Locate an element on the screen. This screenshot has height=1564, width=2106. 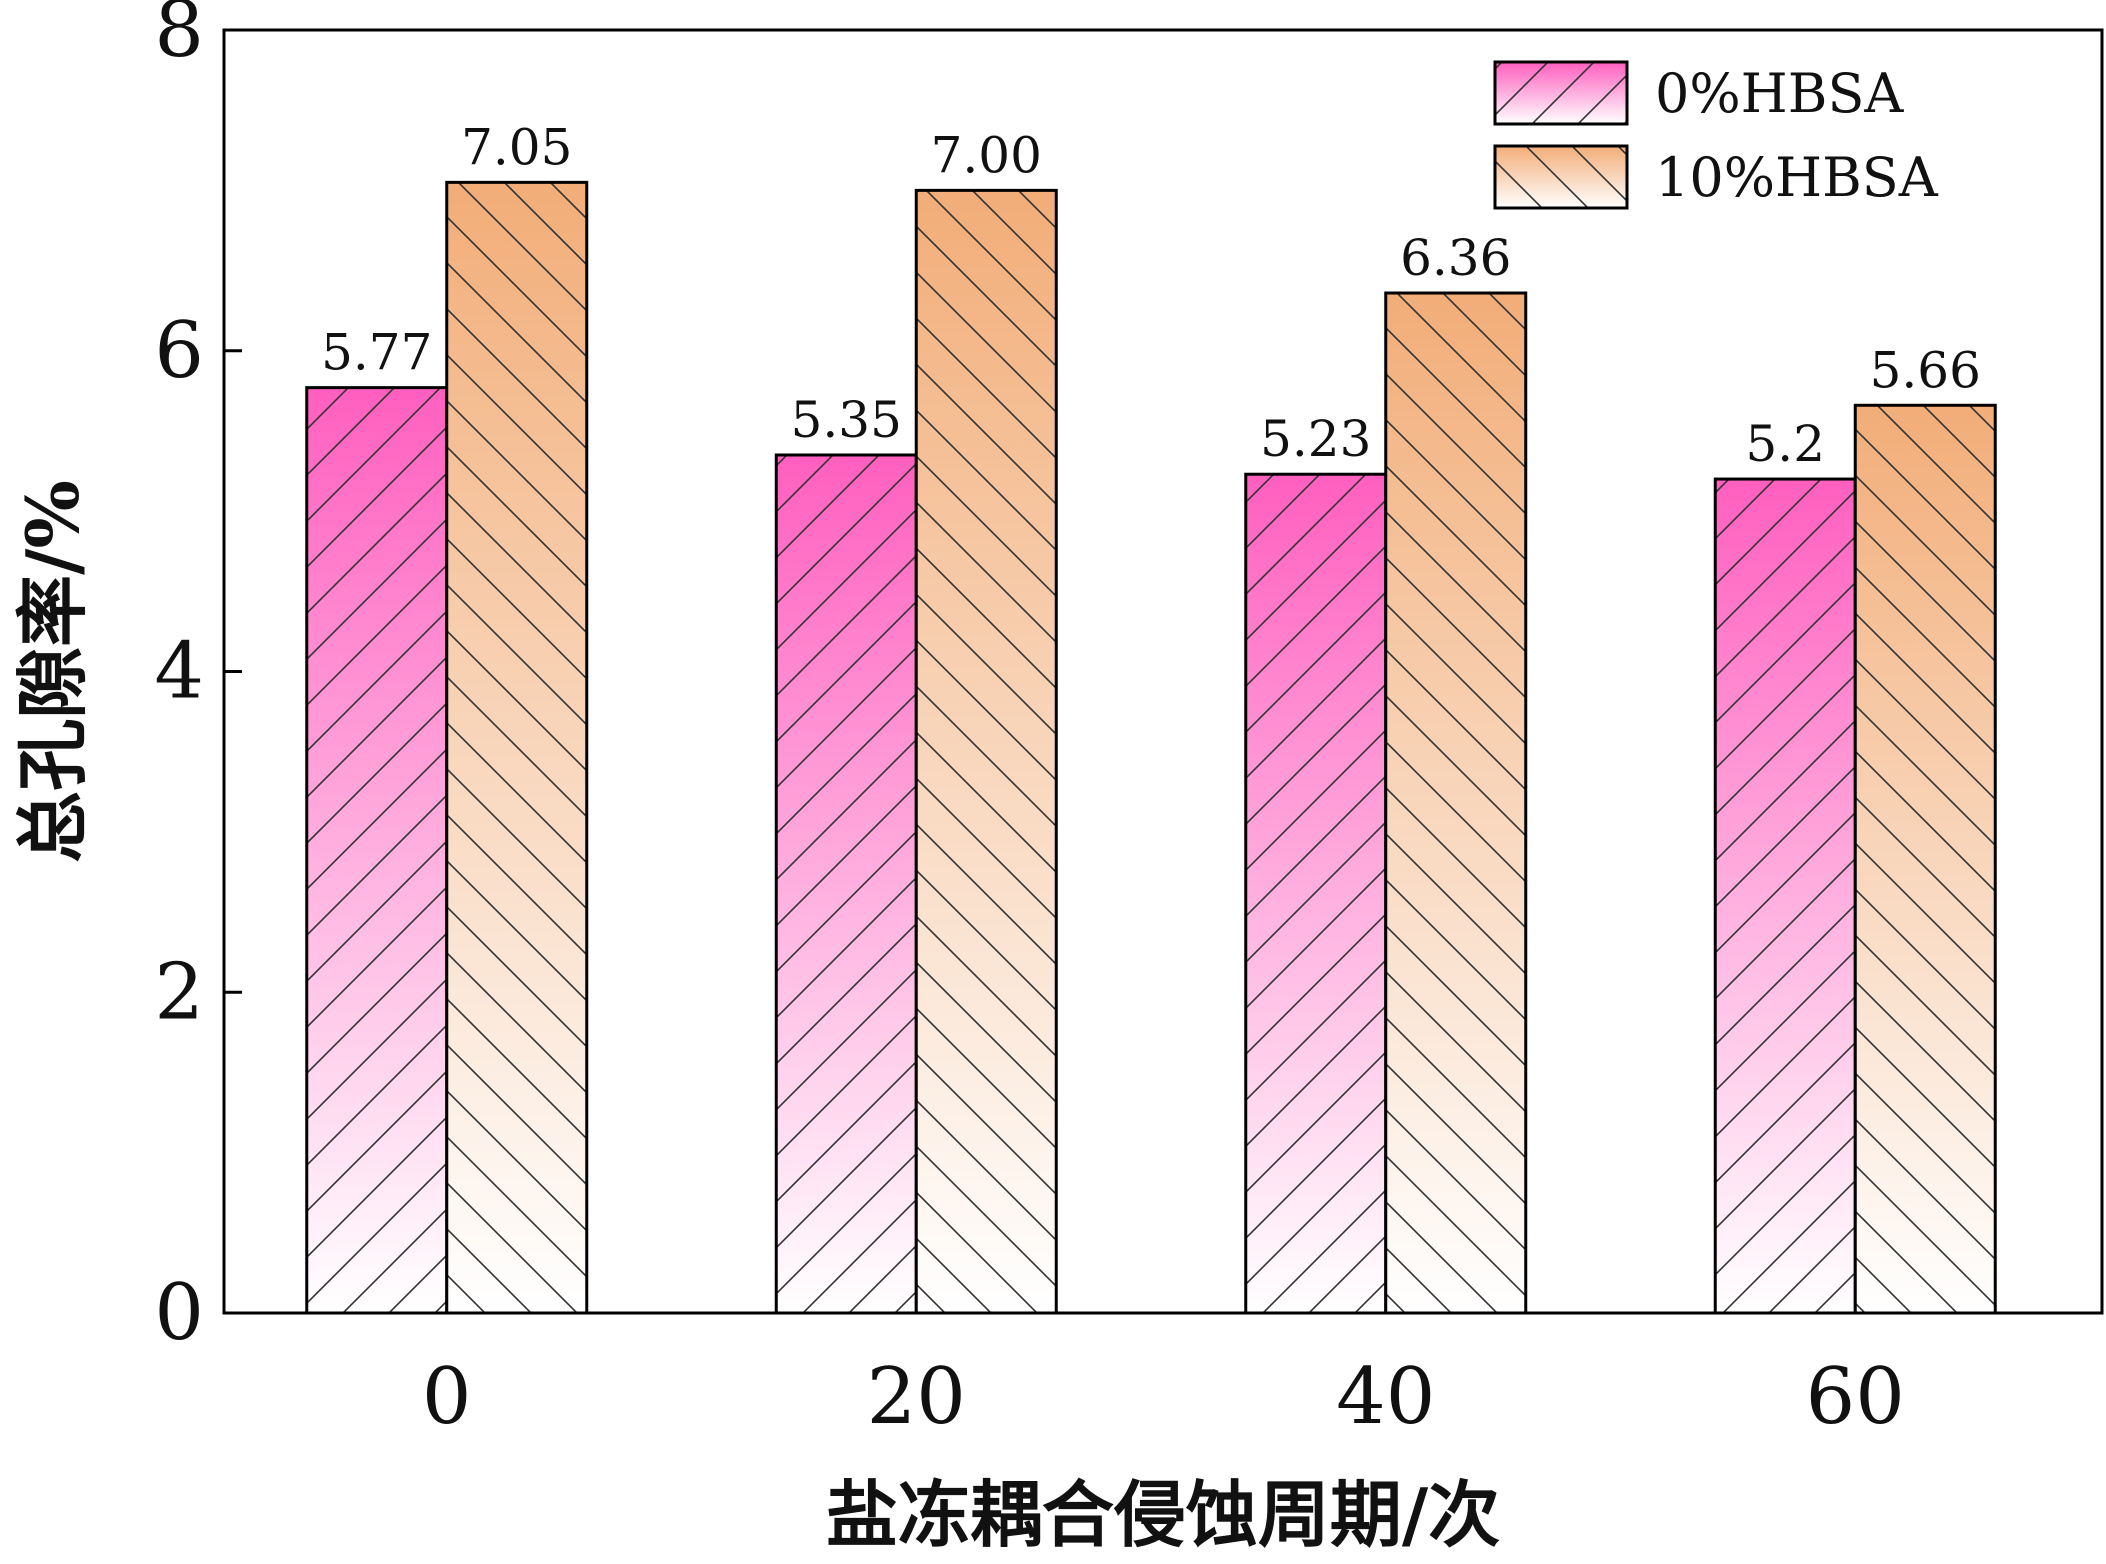
x-tick-label: 60 is located at coordinates (1855, 1397).